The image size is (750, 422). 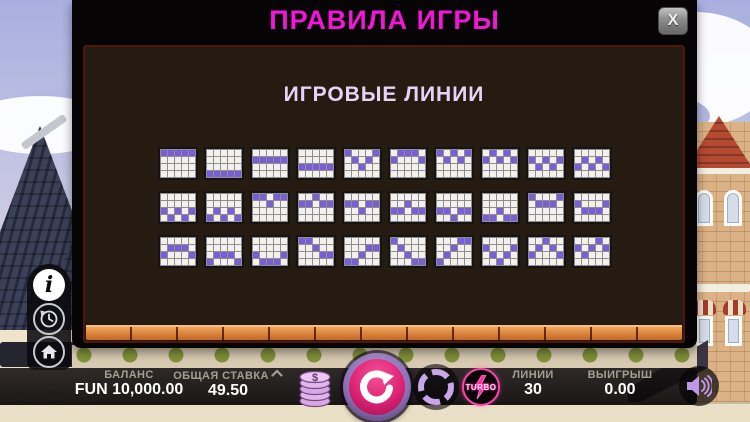 What do you see at coordinates (673, 21) in the screenshot?
I see `close-button: X` at bounding box center [673, 21].